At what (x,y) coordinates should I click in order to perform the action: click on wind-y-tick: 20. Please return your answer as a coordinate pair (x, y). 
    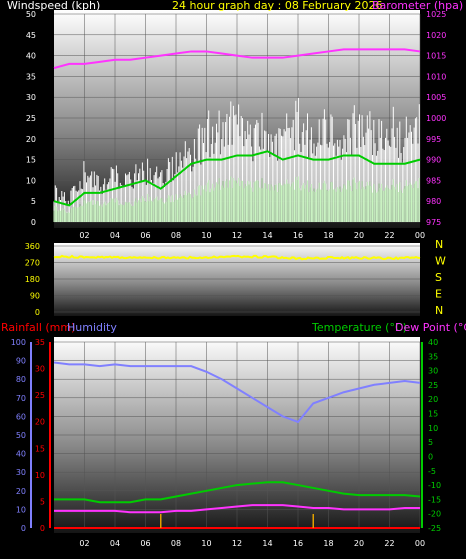
    Looking at the image, I should click on (31, 139).